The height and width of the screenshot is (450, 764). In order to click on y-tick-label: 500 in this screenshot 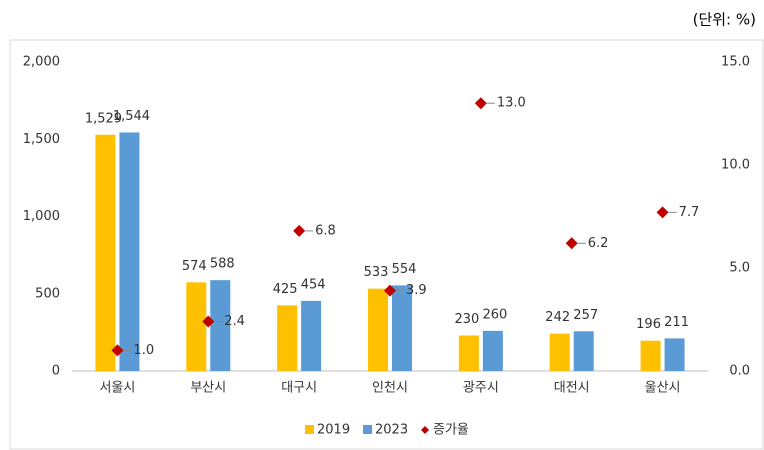, I will do `click(47, 293)`.